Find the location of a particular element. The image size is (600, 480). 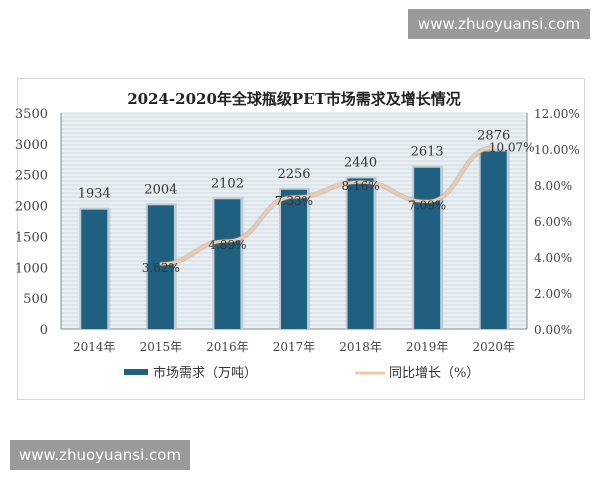

line-data-label: 3.62% is located at coordinates (161, 268).